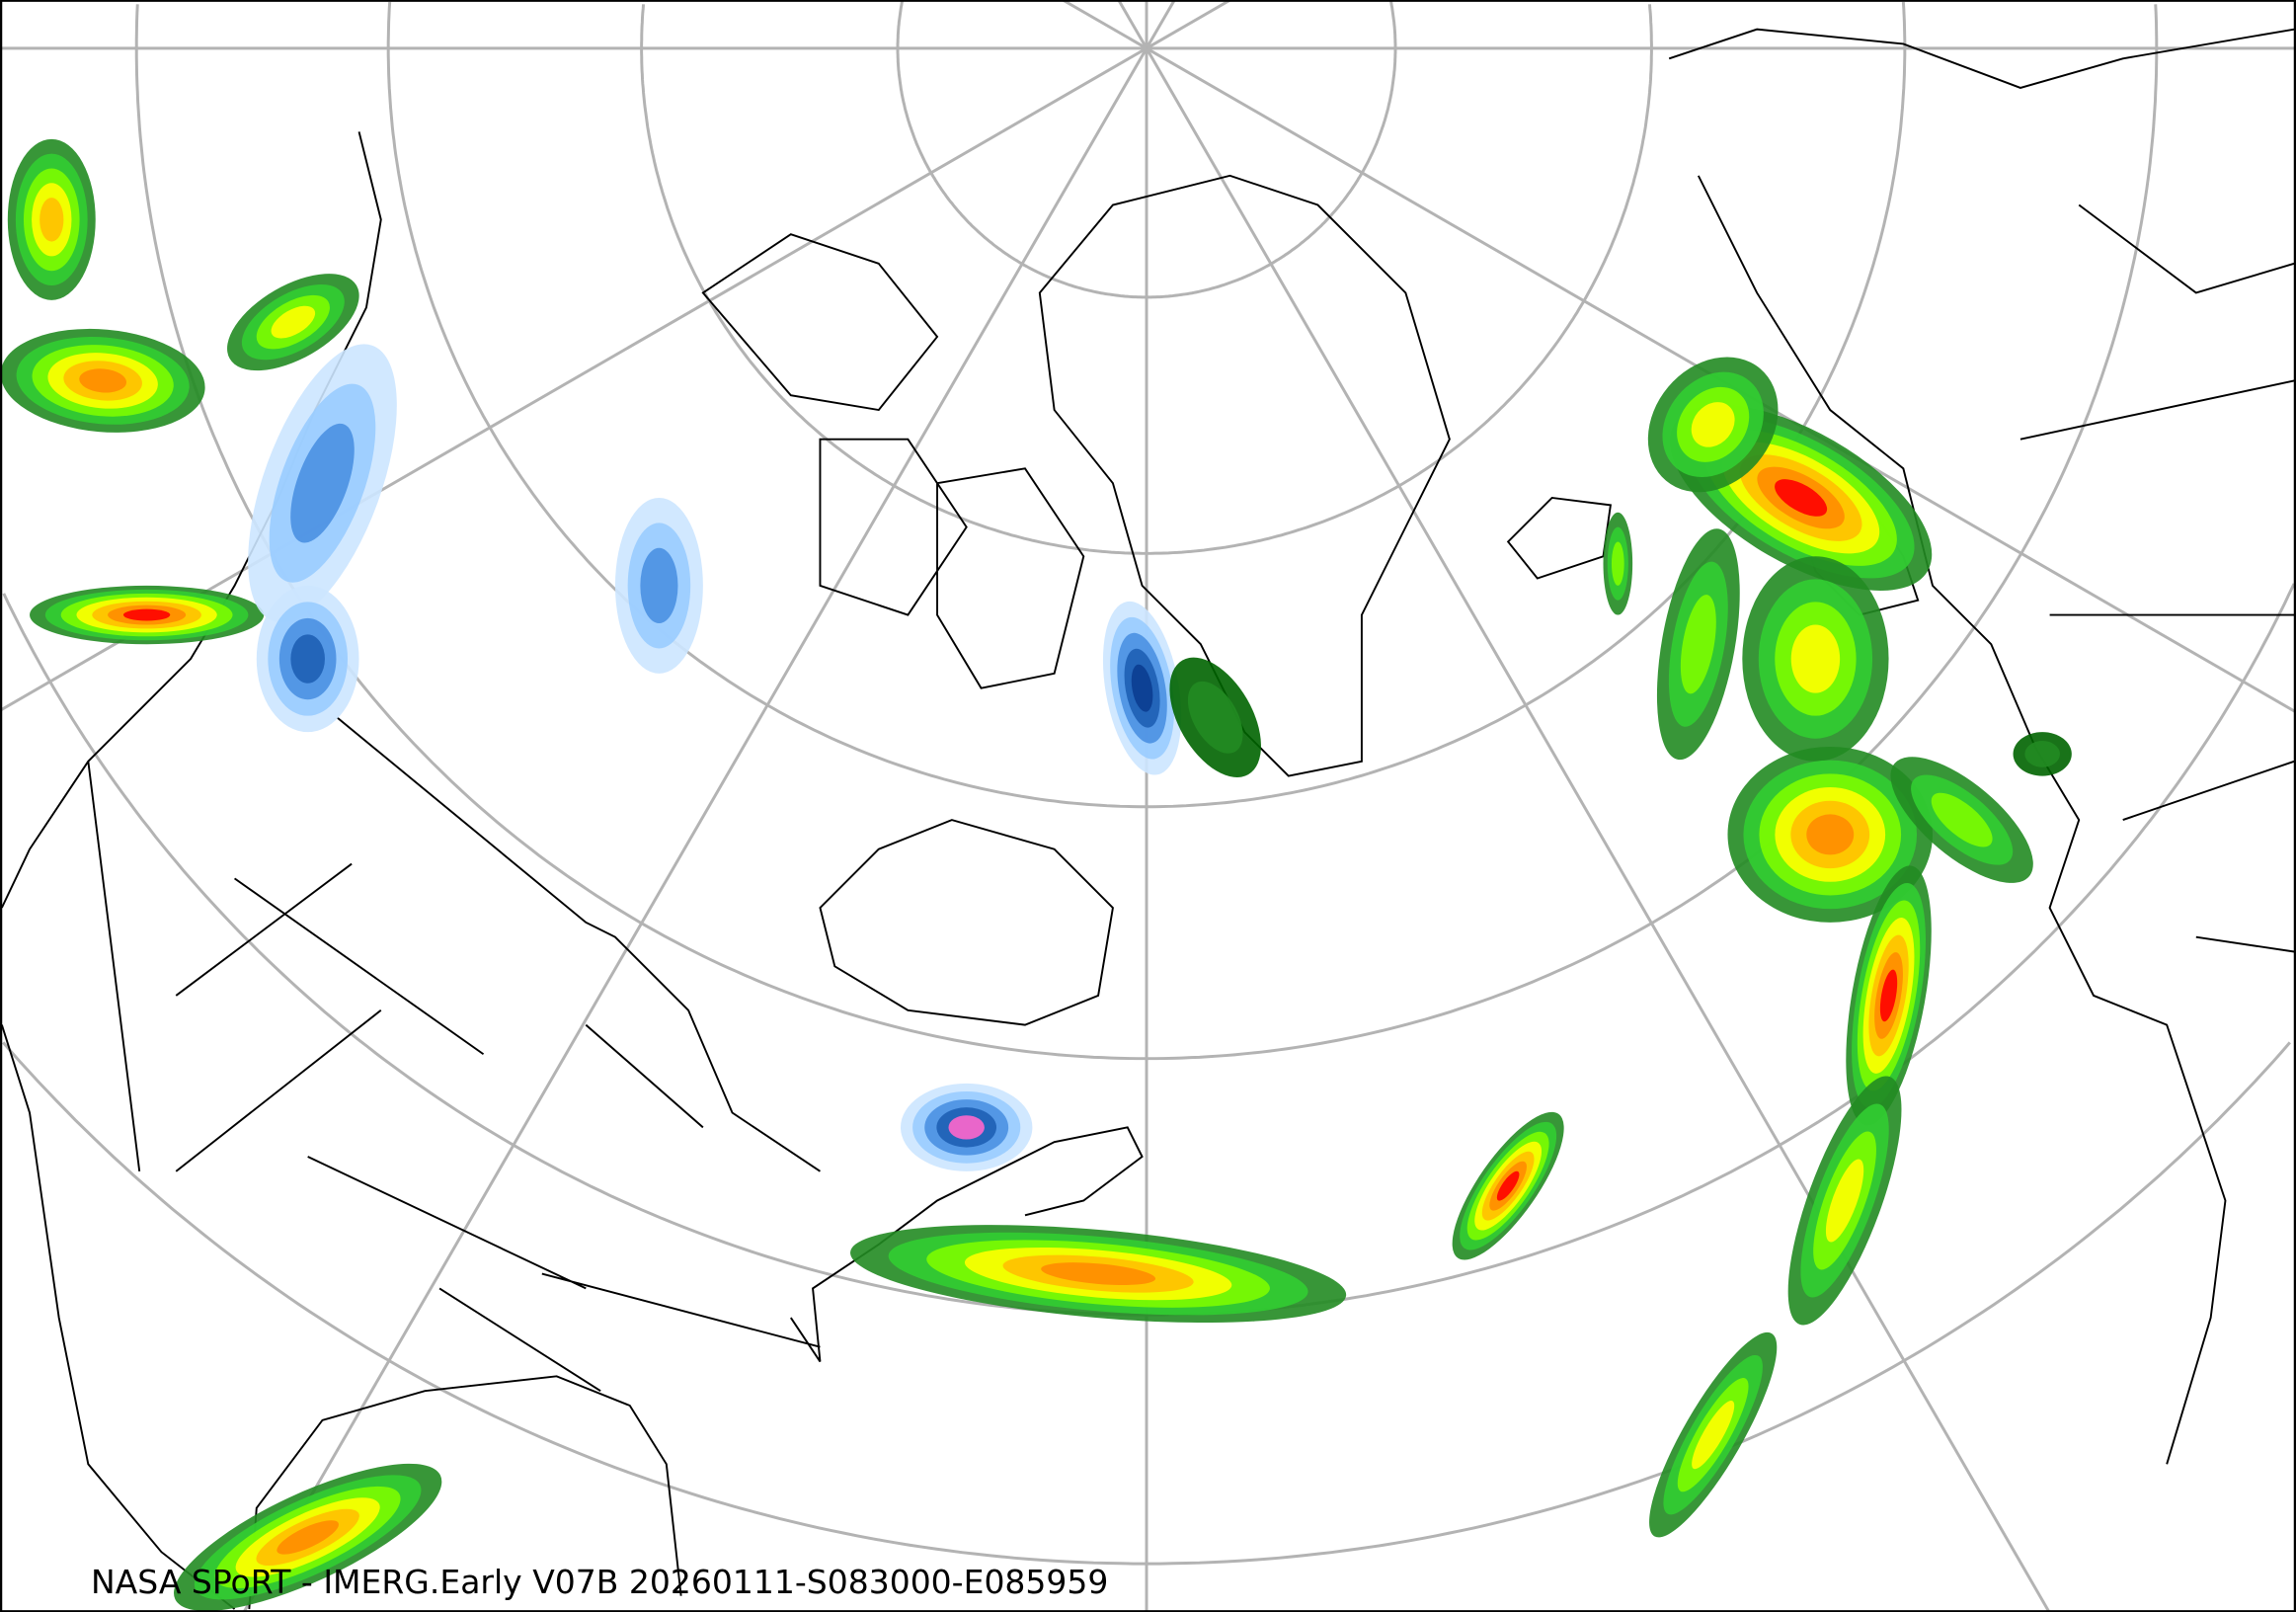  Describe the element at coordinates (1559, 538) in the screenshot. I see `iceland` at that location.